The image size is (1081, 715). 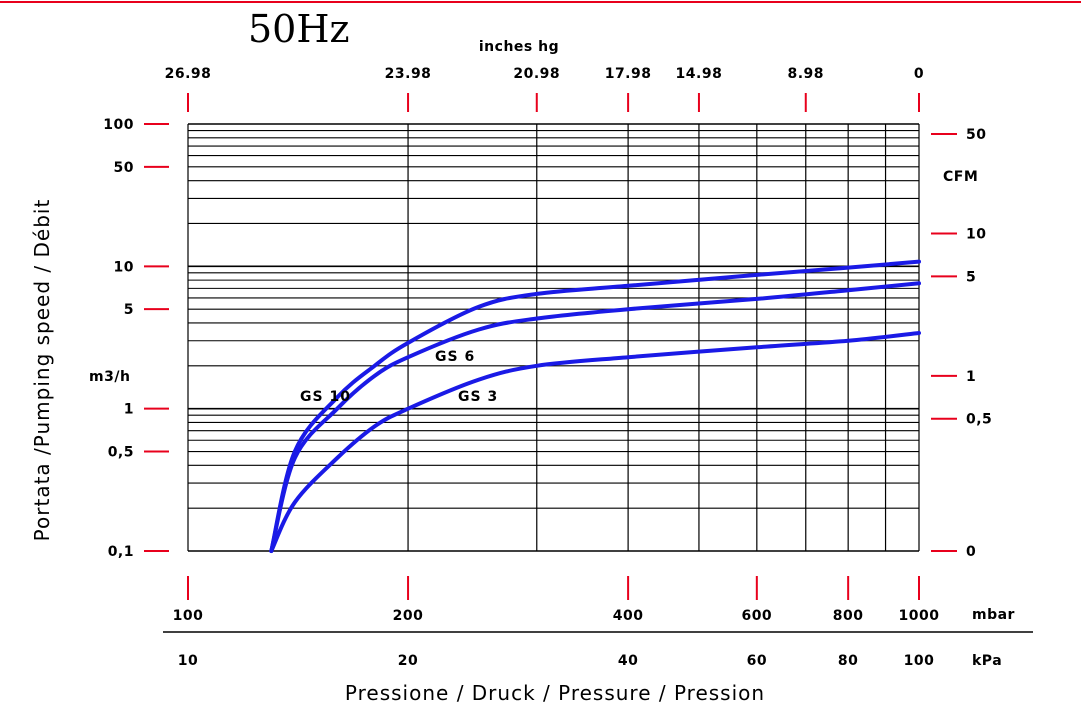 I want to click on top-tick-label: 17.98, so click(x=628, y=74).